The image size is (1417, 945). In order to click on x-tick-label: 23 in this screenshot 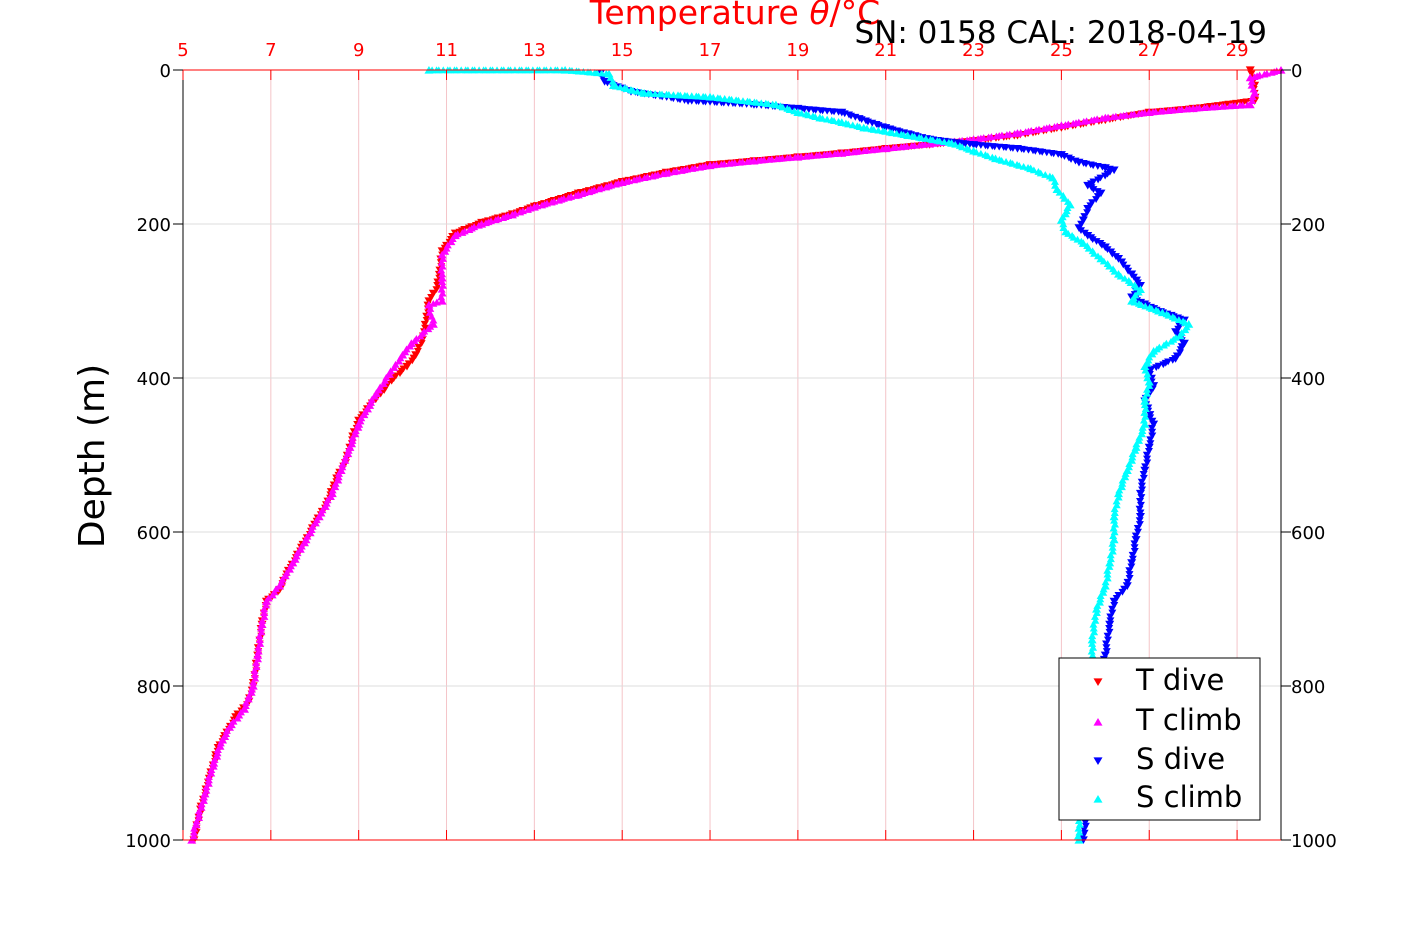, I will do `click(973, 50)`.